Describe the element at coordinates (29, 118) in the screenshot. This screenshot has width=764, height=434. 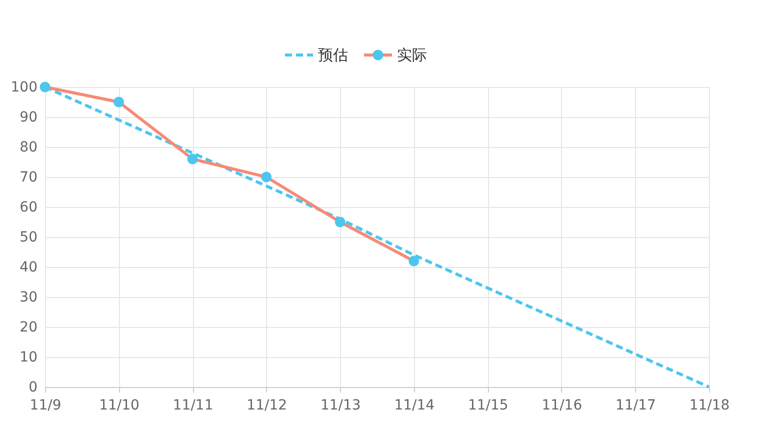
I see `y-tick-label: 90` at that location.